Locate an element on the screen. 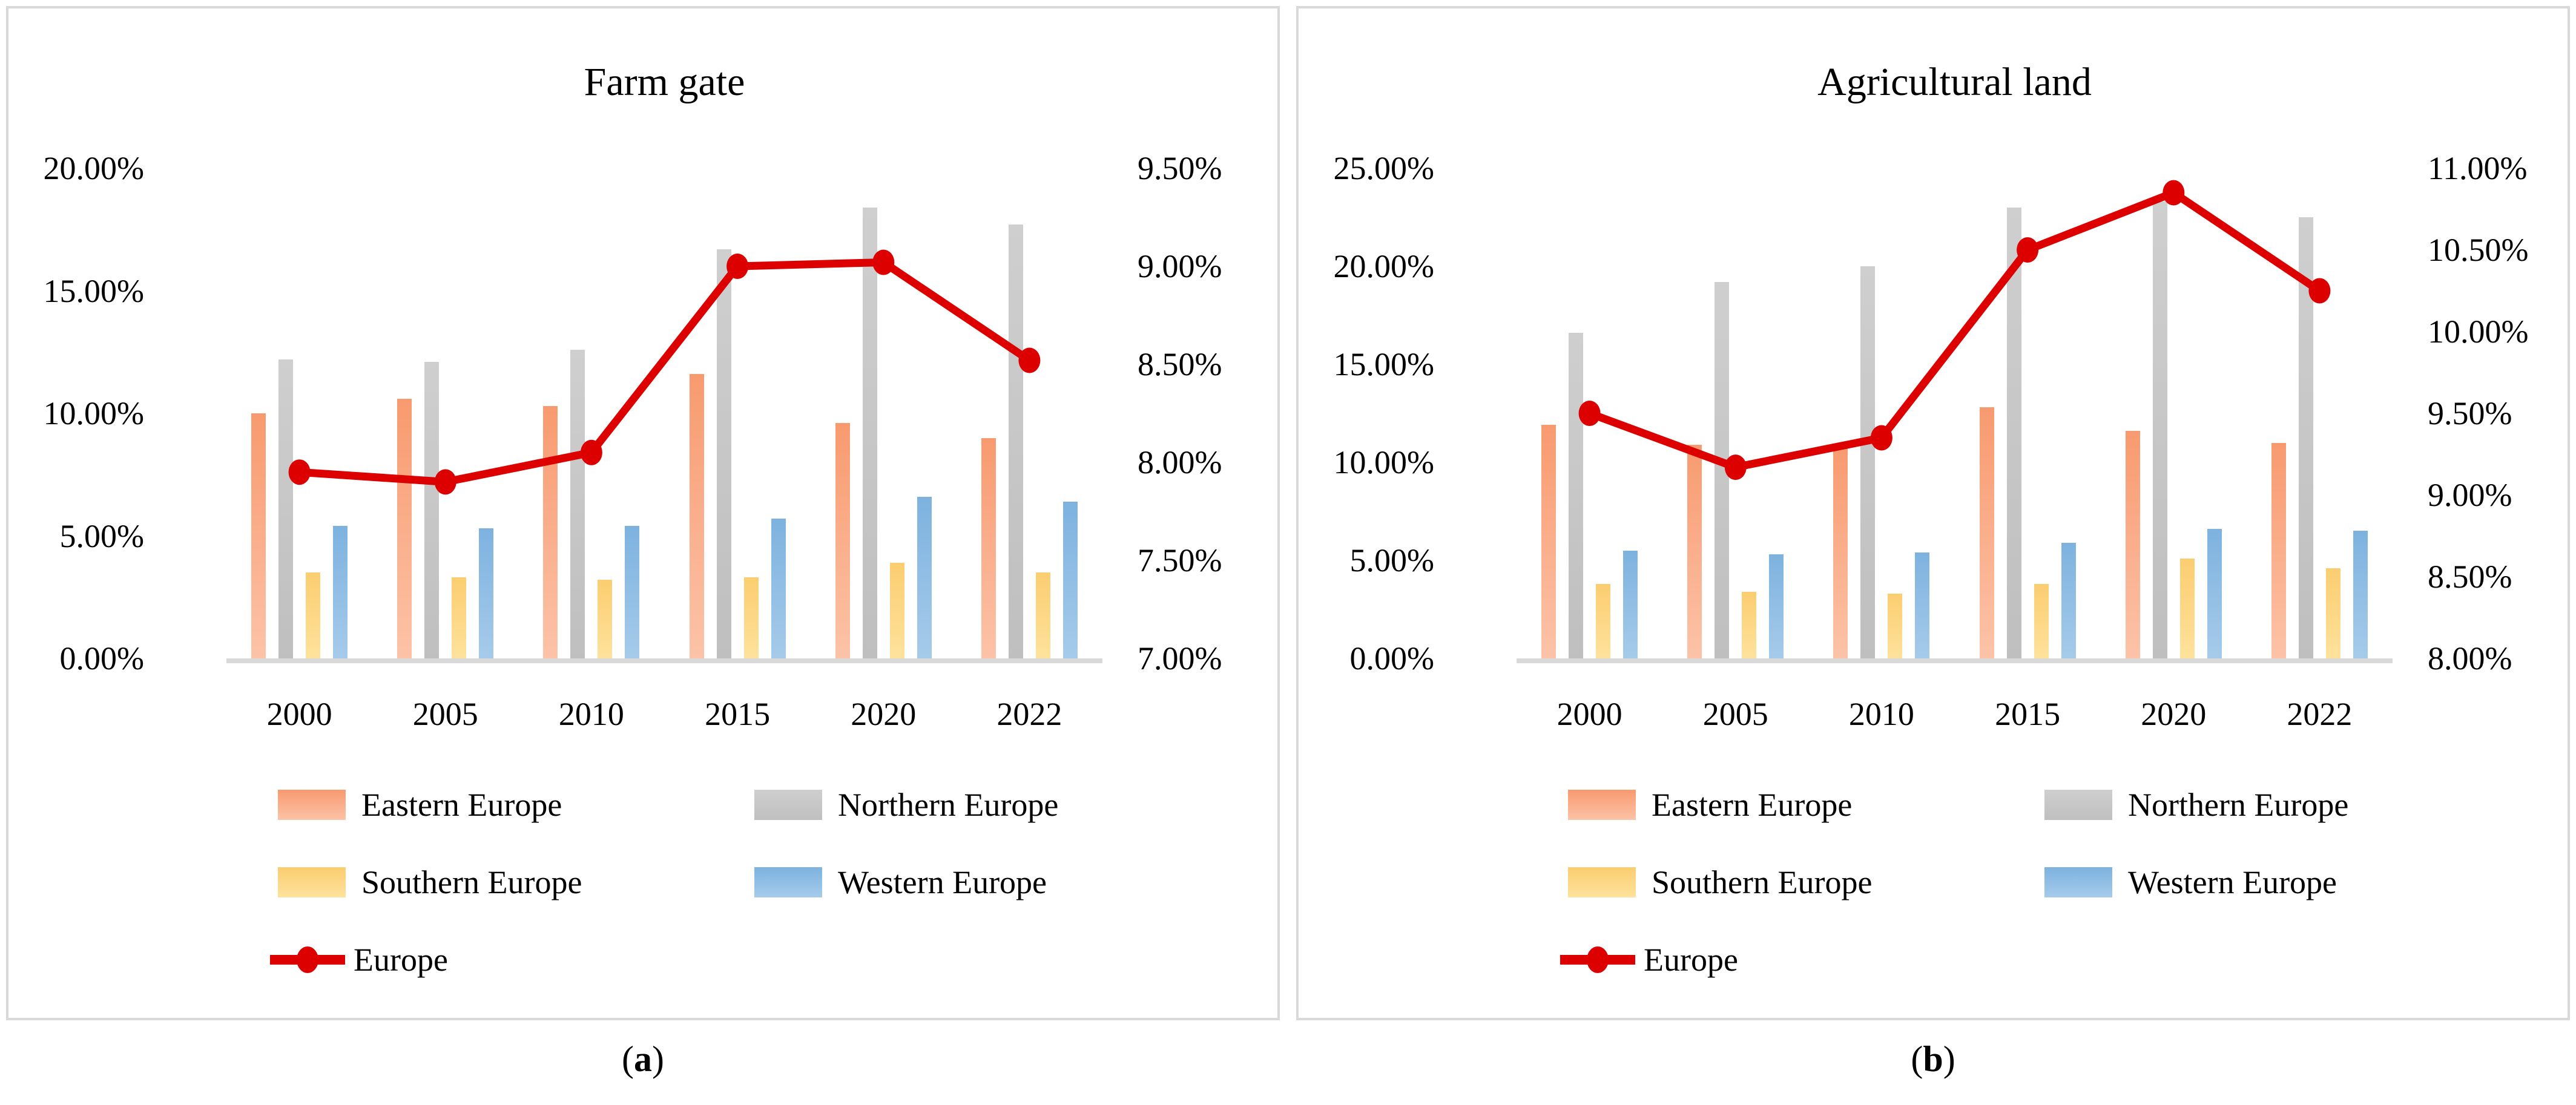 The width and height of the screenshot is (2576, 1105). chart-title: Farm gate is located at coordinates (664, 82).